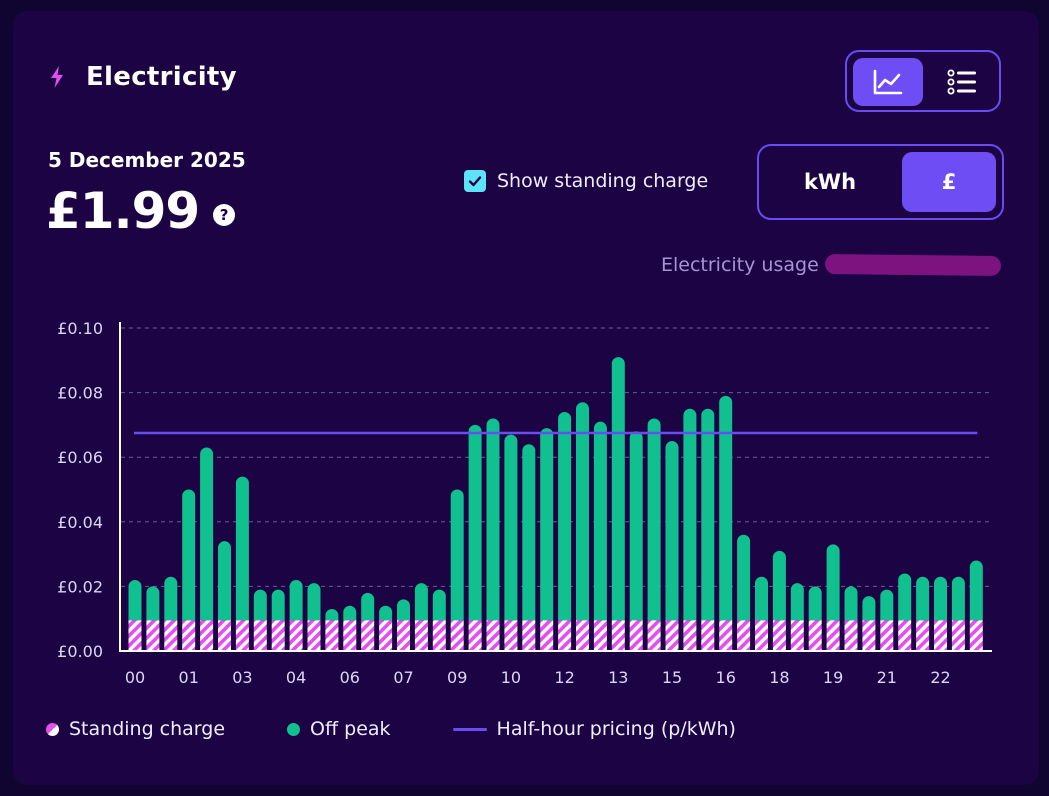 This screenshot has width=1049, height=796. I want to click on unit-toggle: kWh £, so click(880, 182).